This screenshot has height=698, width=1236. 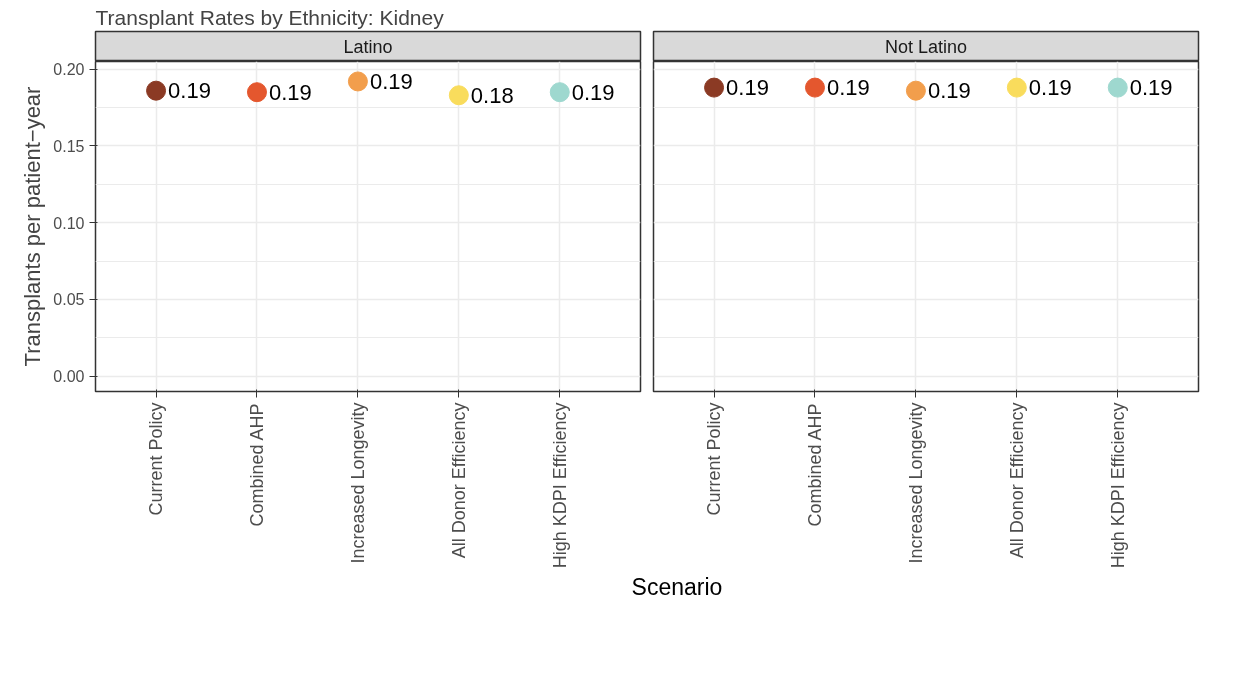 What do you see at coordinates (69, 146) in the screenshot?
I see `y-tick-label: 0.15` at bounding box center [69, 146].